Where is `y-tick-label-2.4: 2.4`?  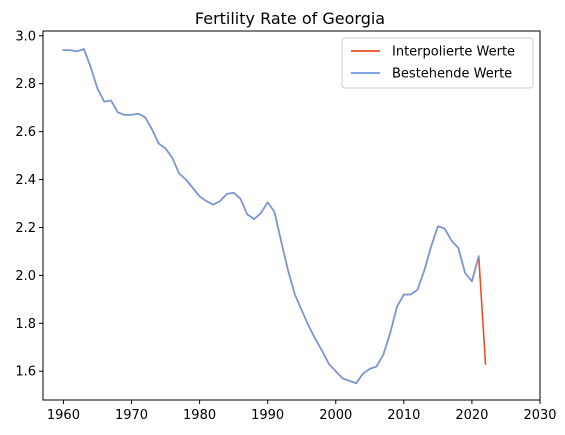
y-tick-label-2.4: 2.4 is located at coordinates (25, 180).